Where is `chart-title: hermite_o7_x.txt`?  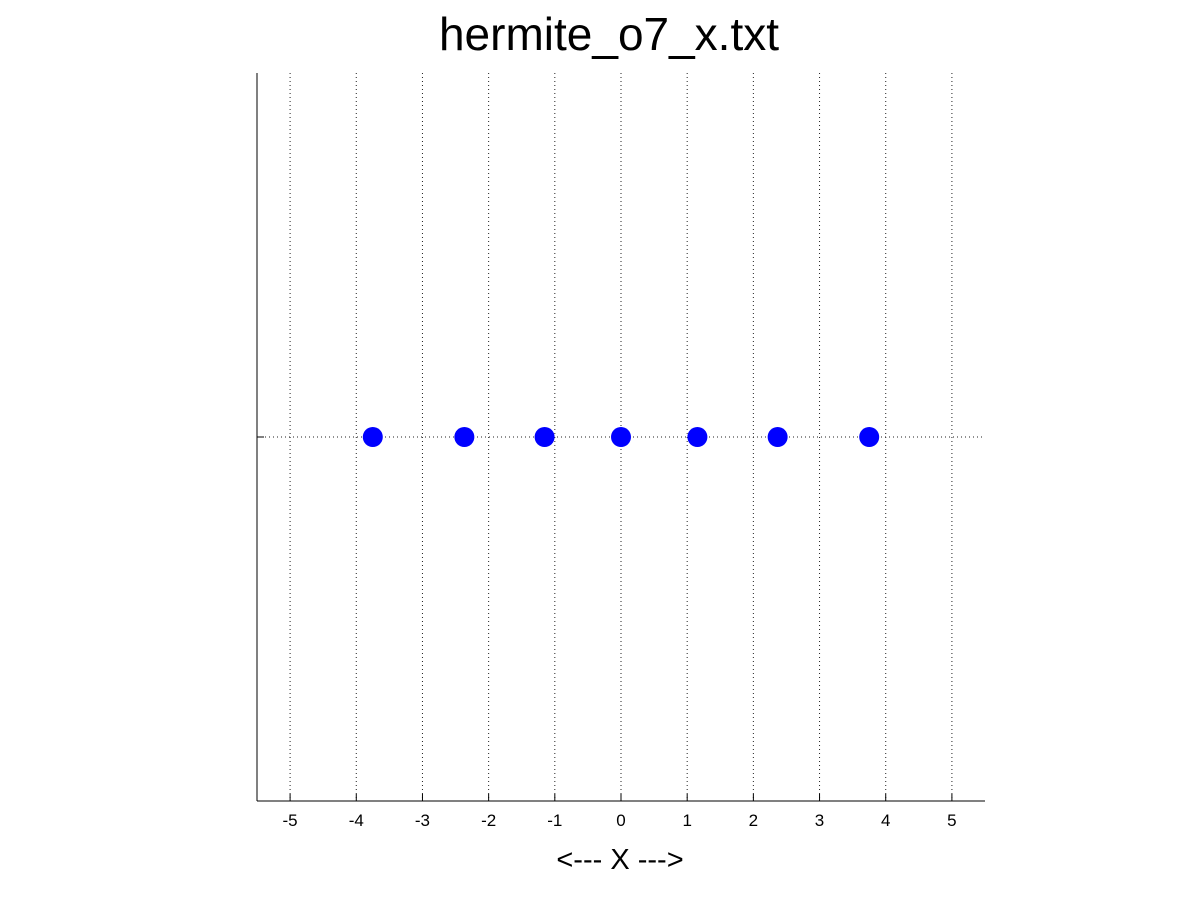 chart-title: hermite_o7_x.txt is located at coordinates (609, 34).